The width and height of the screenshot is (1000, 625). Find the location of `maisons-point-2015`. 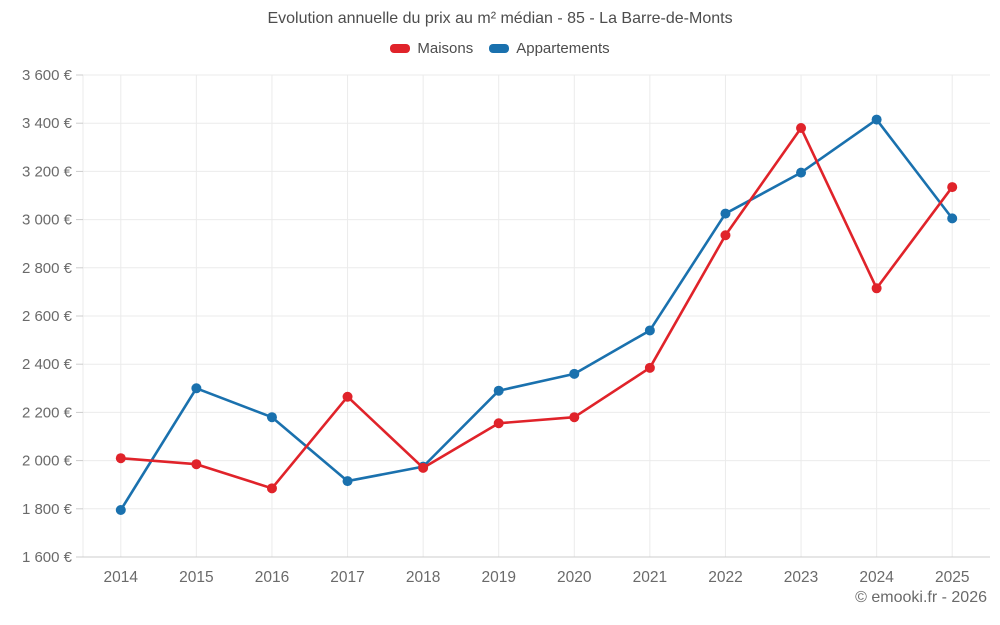

maisons-point-2015 is located at coordinates (196, 464).